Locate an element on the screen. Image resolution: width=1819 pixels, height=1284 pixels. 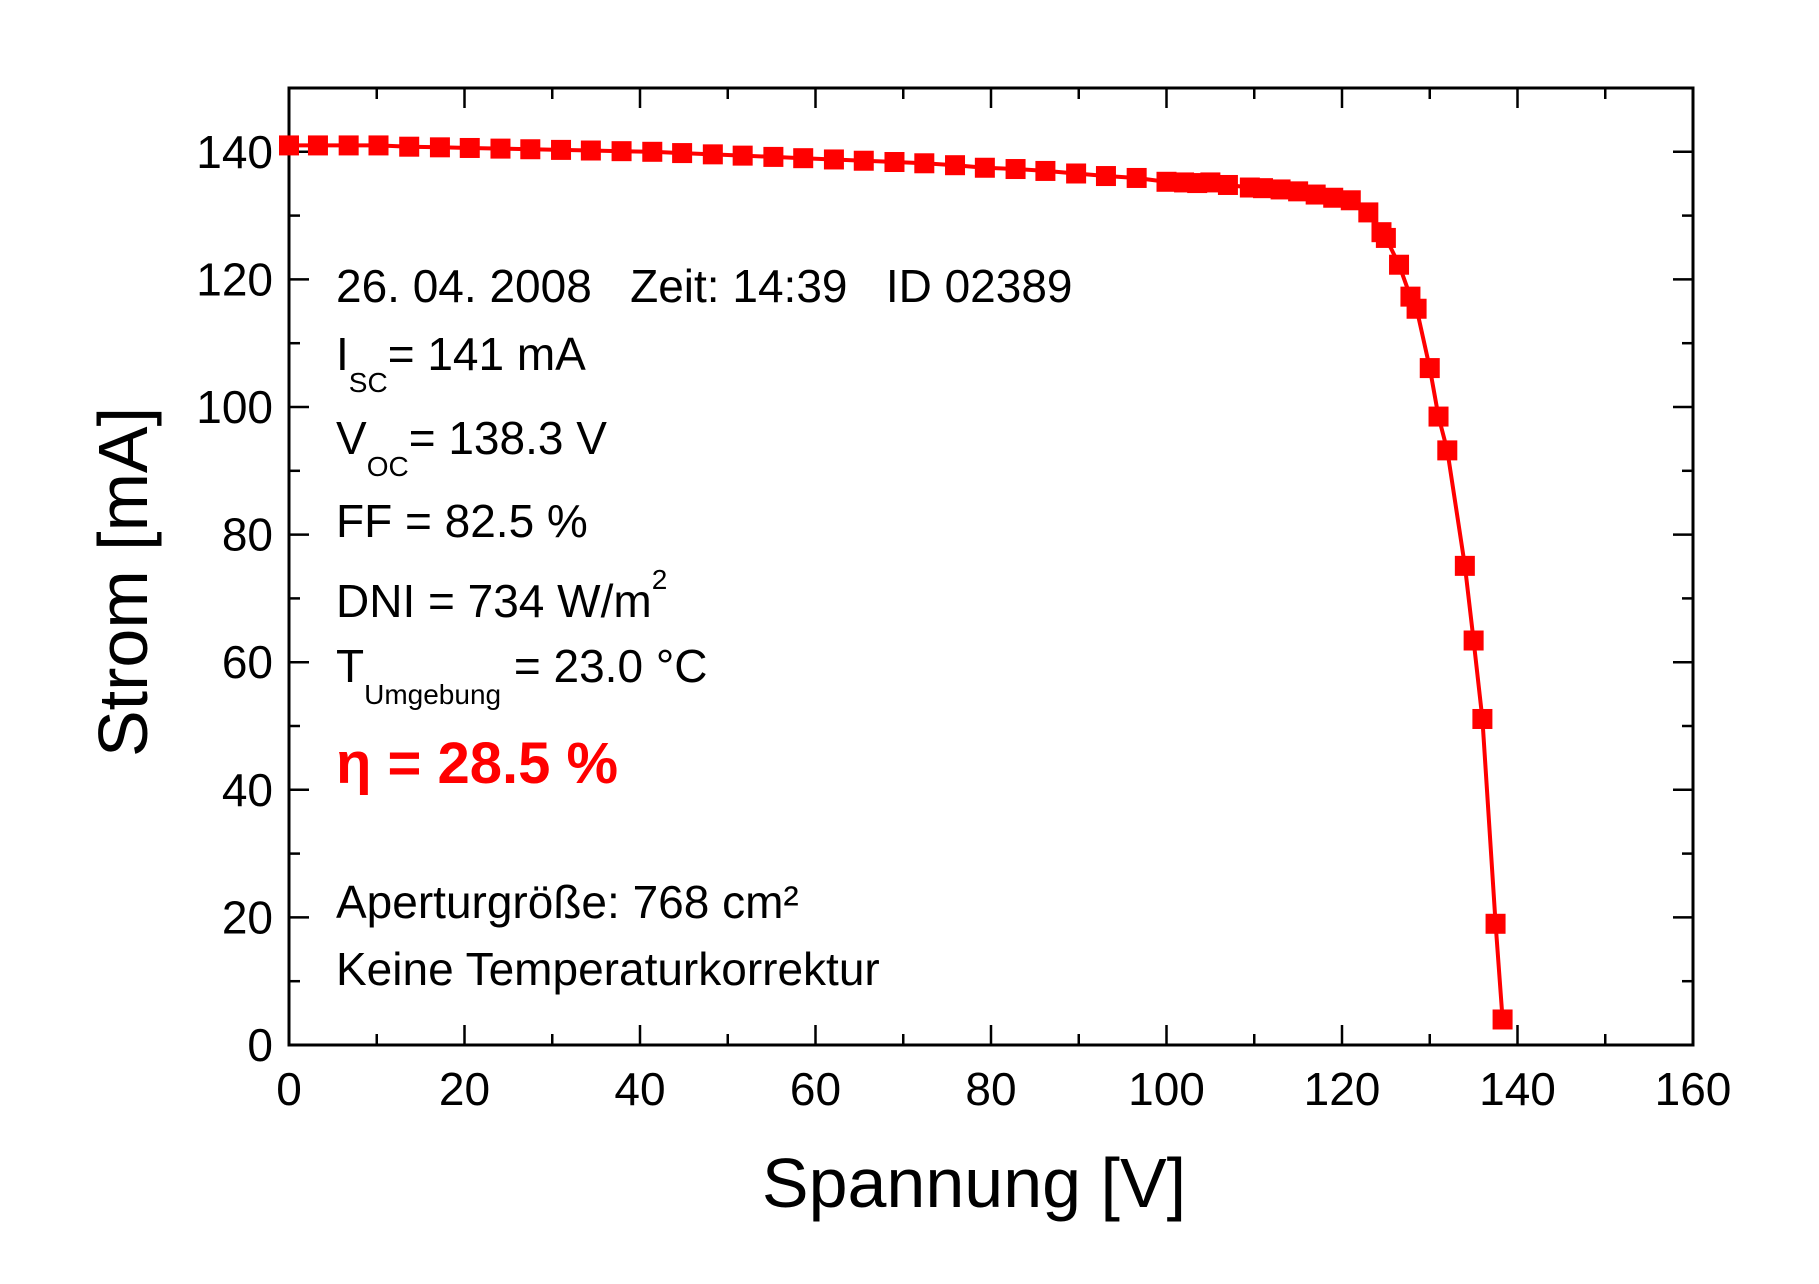
x-tick-label: 100 is located at coordinates (1166, 1089).